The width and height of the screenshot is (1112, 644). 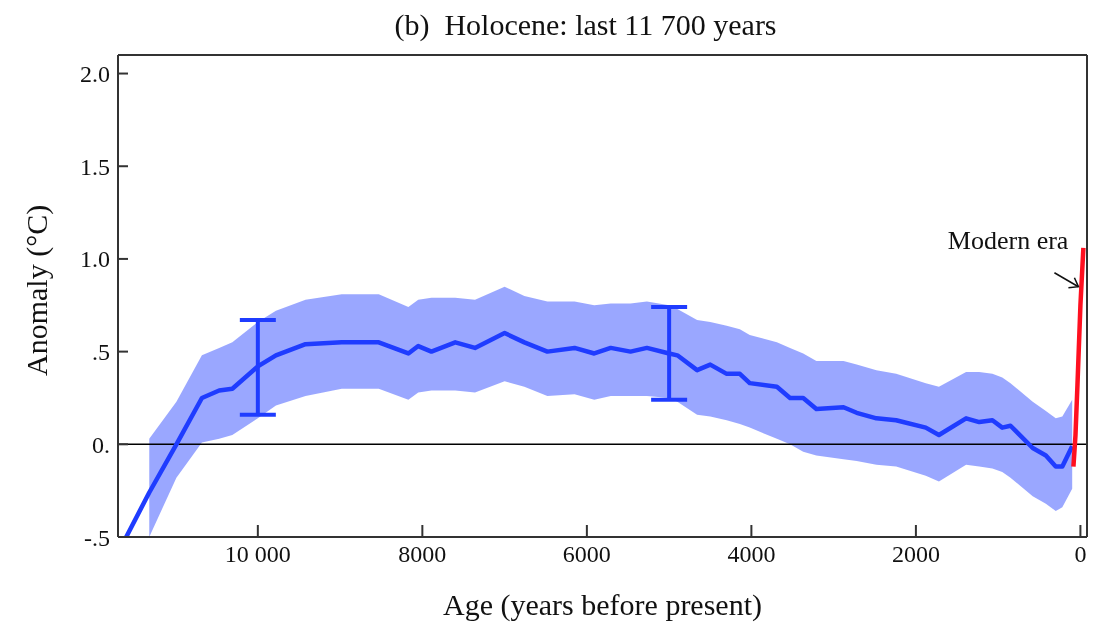 What do you see at coordinates (1078, 357) in the screenshot?
I see `line-series` at bounding box center [1078, 357].